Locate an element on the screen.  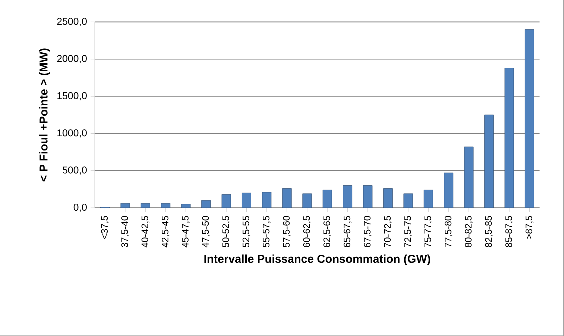
x-tick-label: 72,5-75 is located at coordinates (408, 232).